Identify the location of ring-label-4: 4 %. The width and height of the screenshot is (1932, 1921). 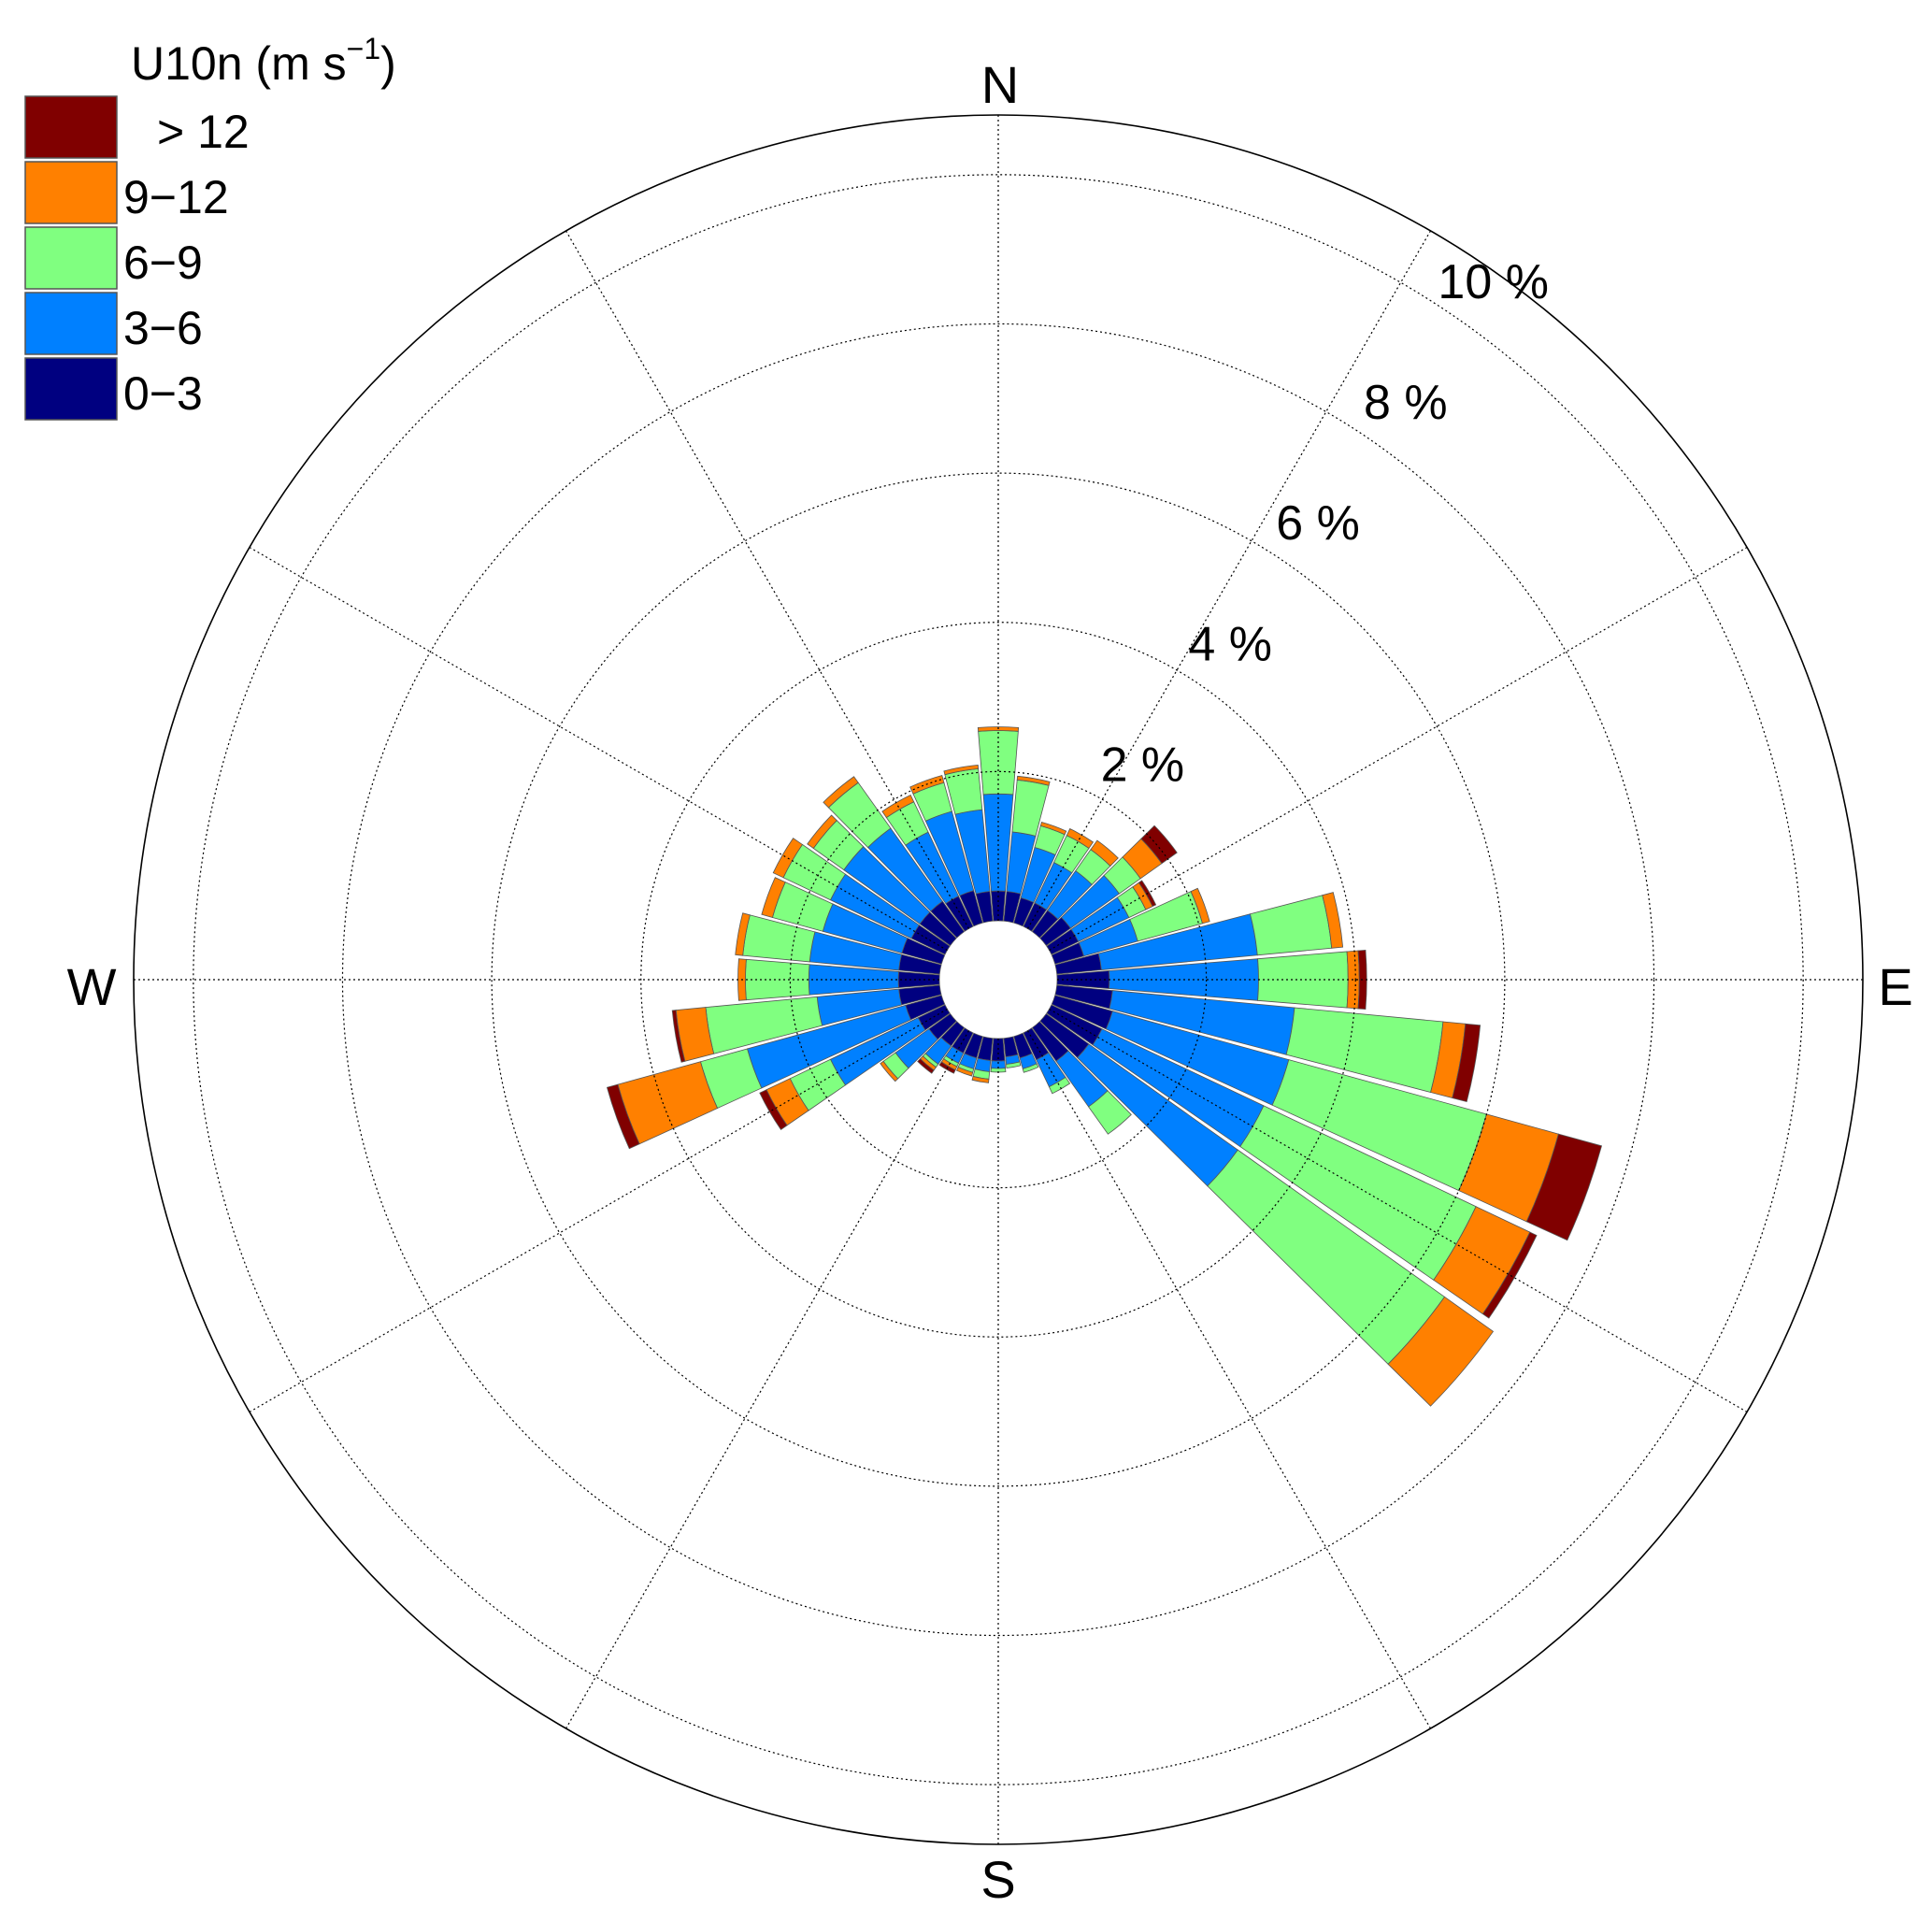
(1230, 644).